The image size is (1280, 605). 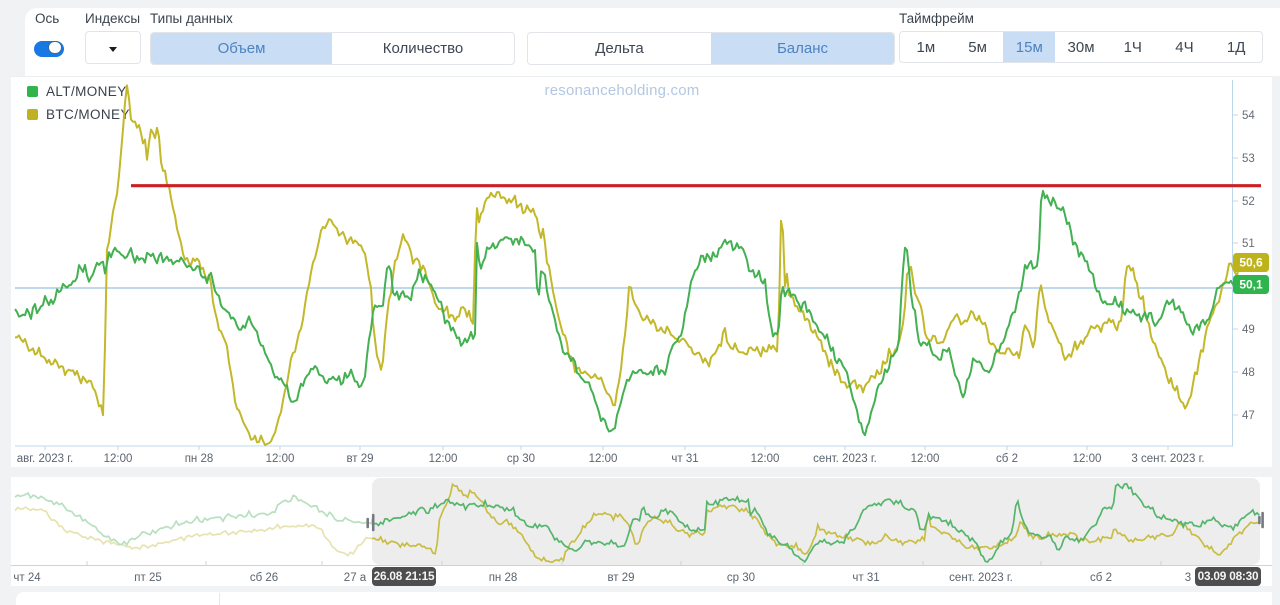 I want to click on svg-text: 54, so click(x=1248, y=116).